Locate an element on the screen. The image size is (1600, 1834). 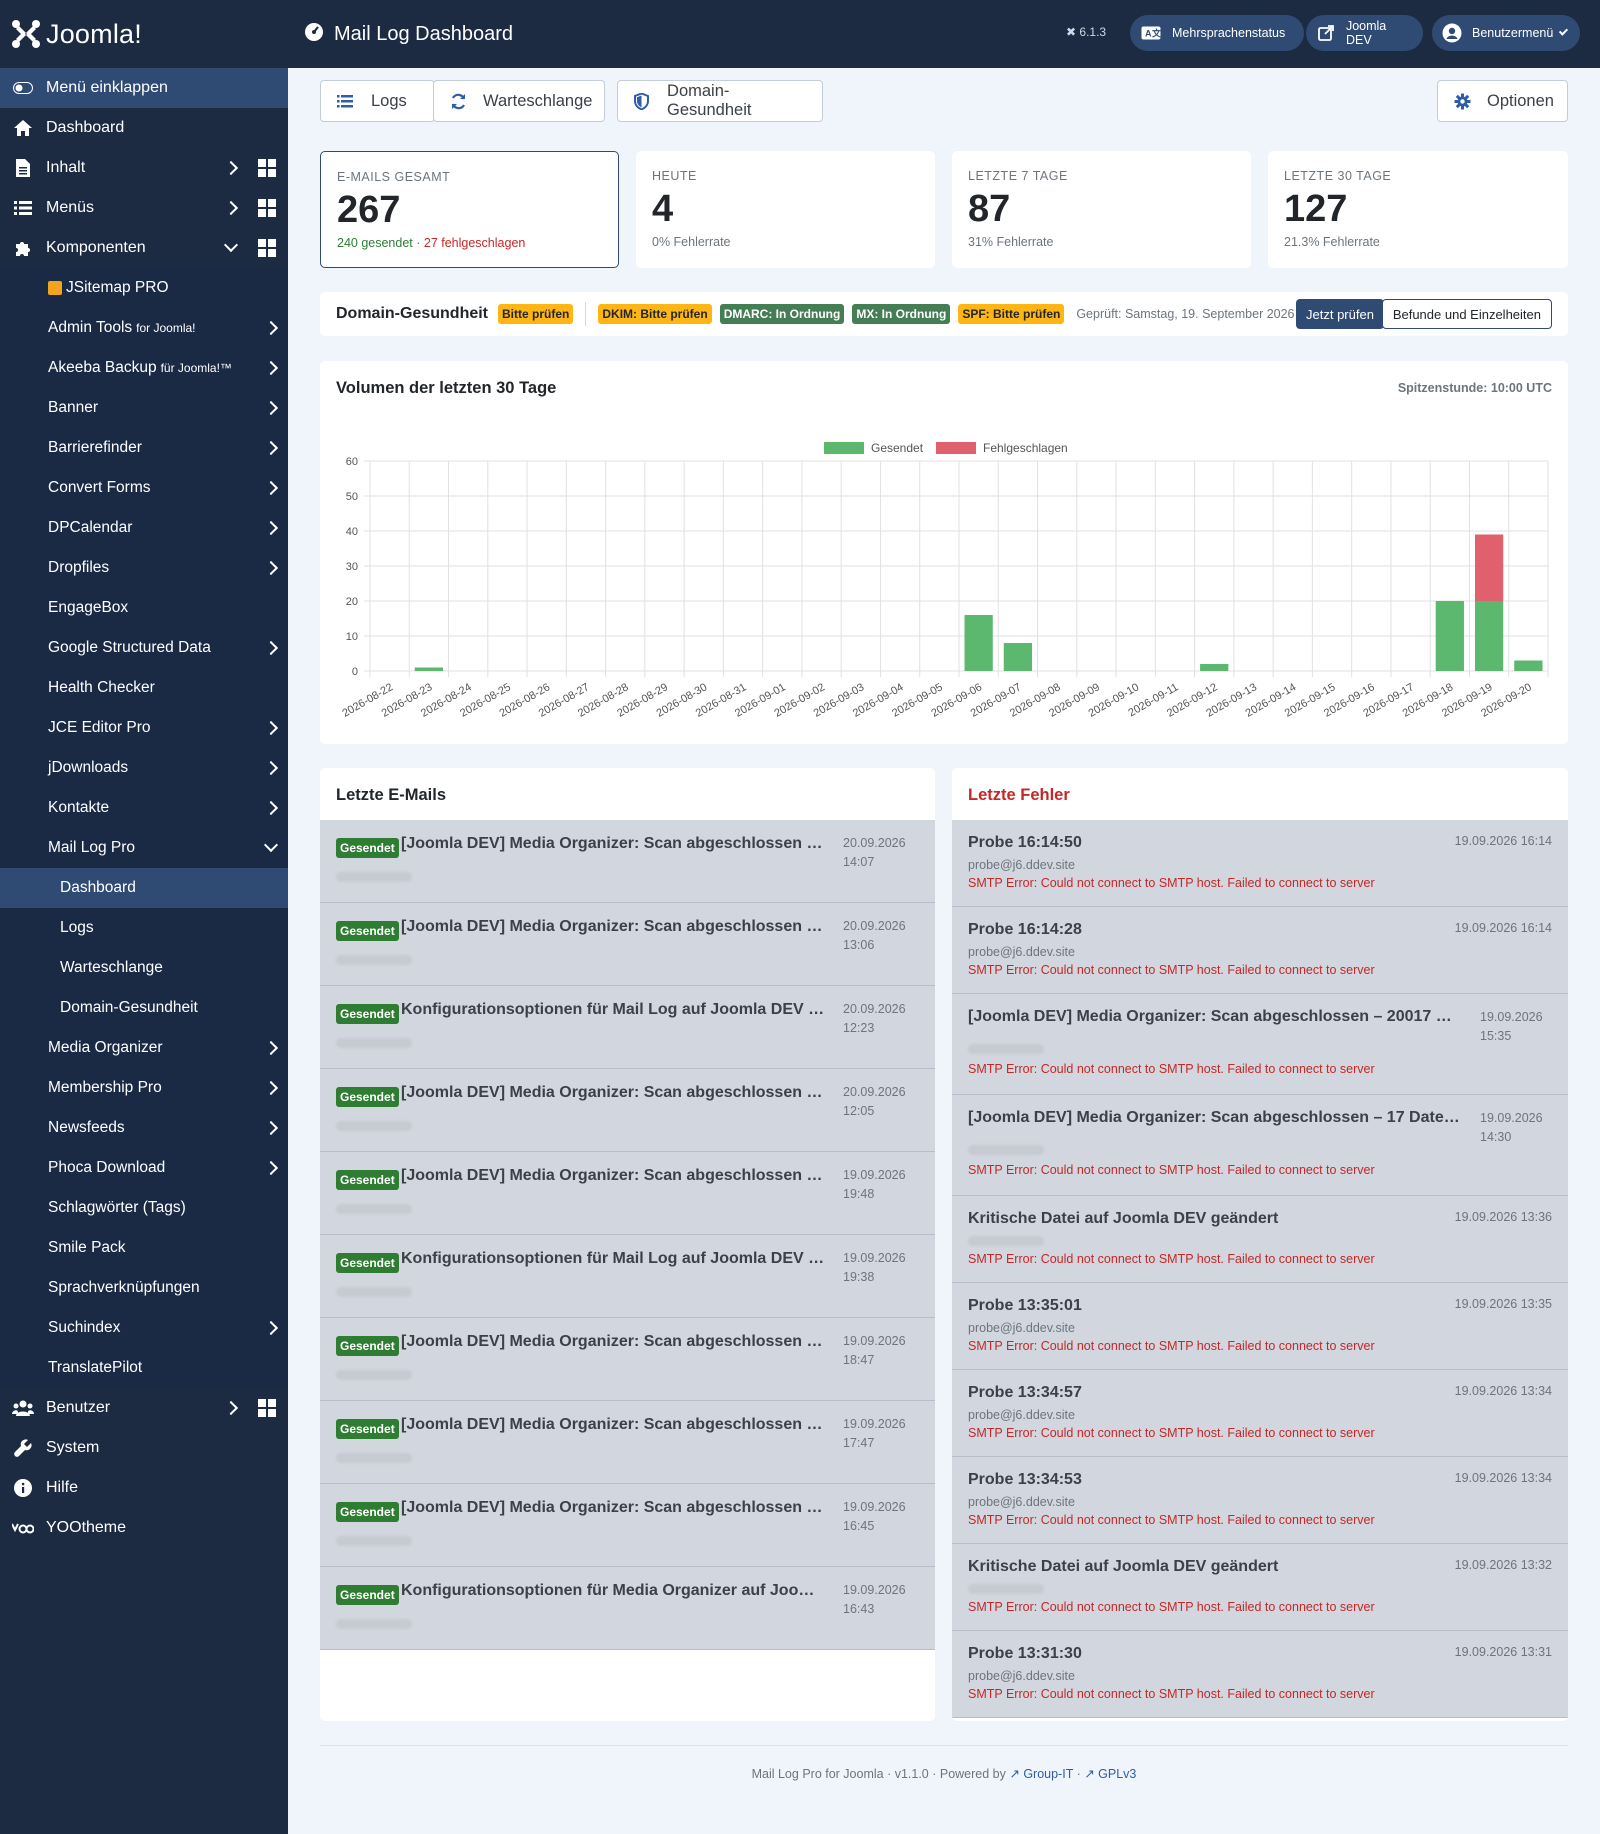
legend-swatch-failed is located at coordinates (956, 448).